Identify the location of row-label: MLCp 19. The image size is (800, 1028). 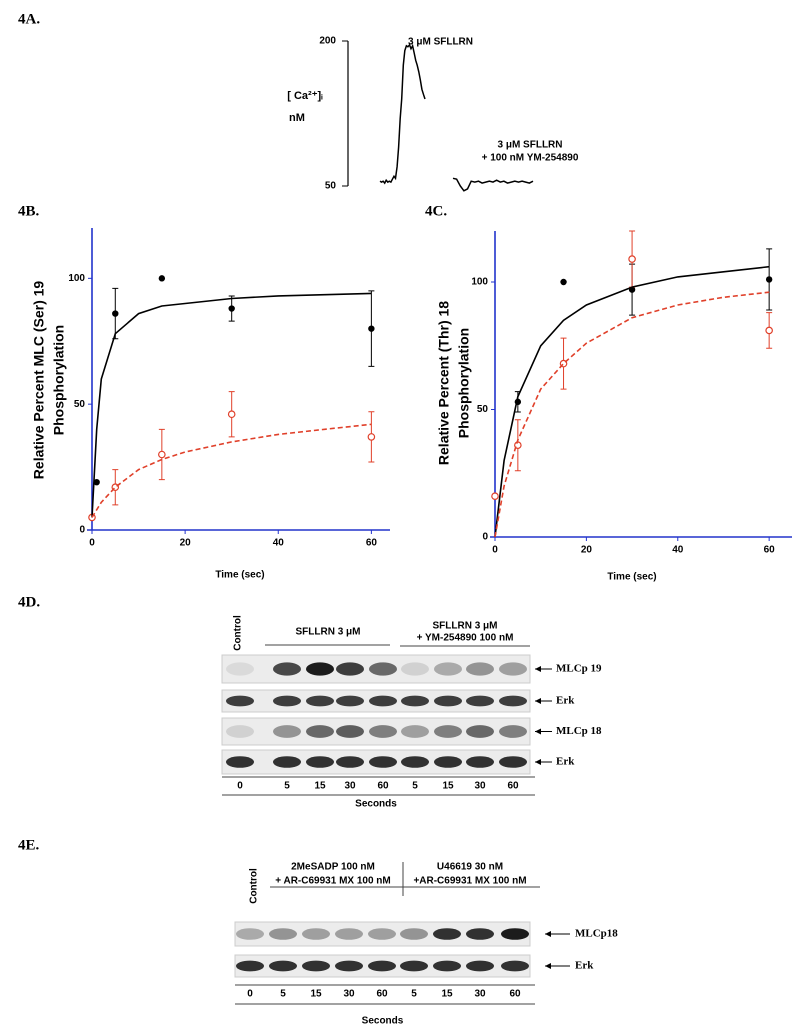
(579, 669).